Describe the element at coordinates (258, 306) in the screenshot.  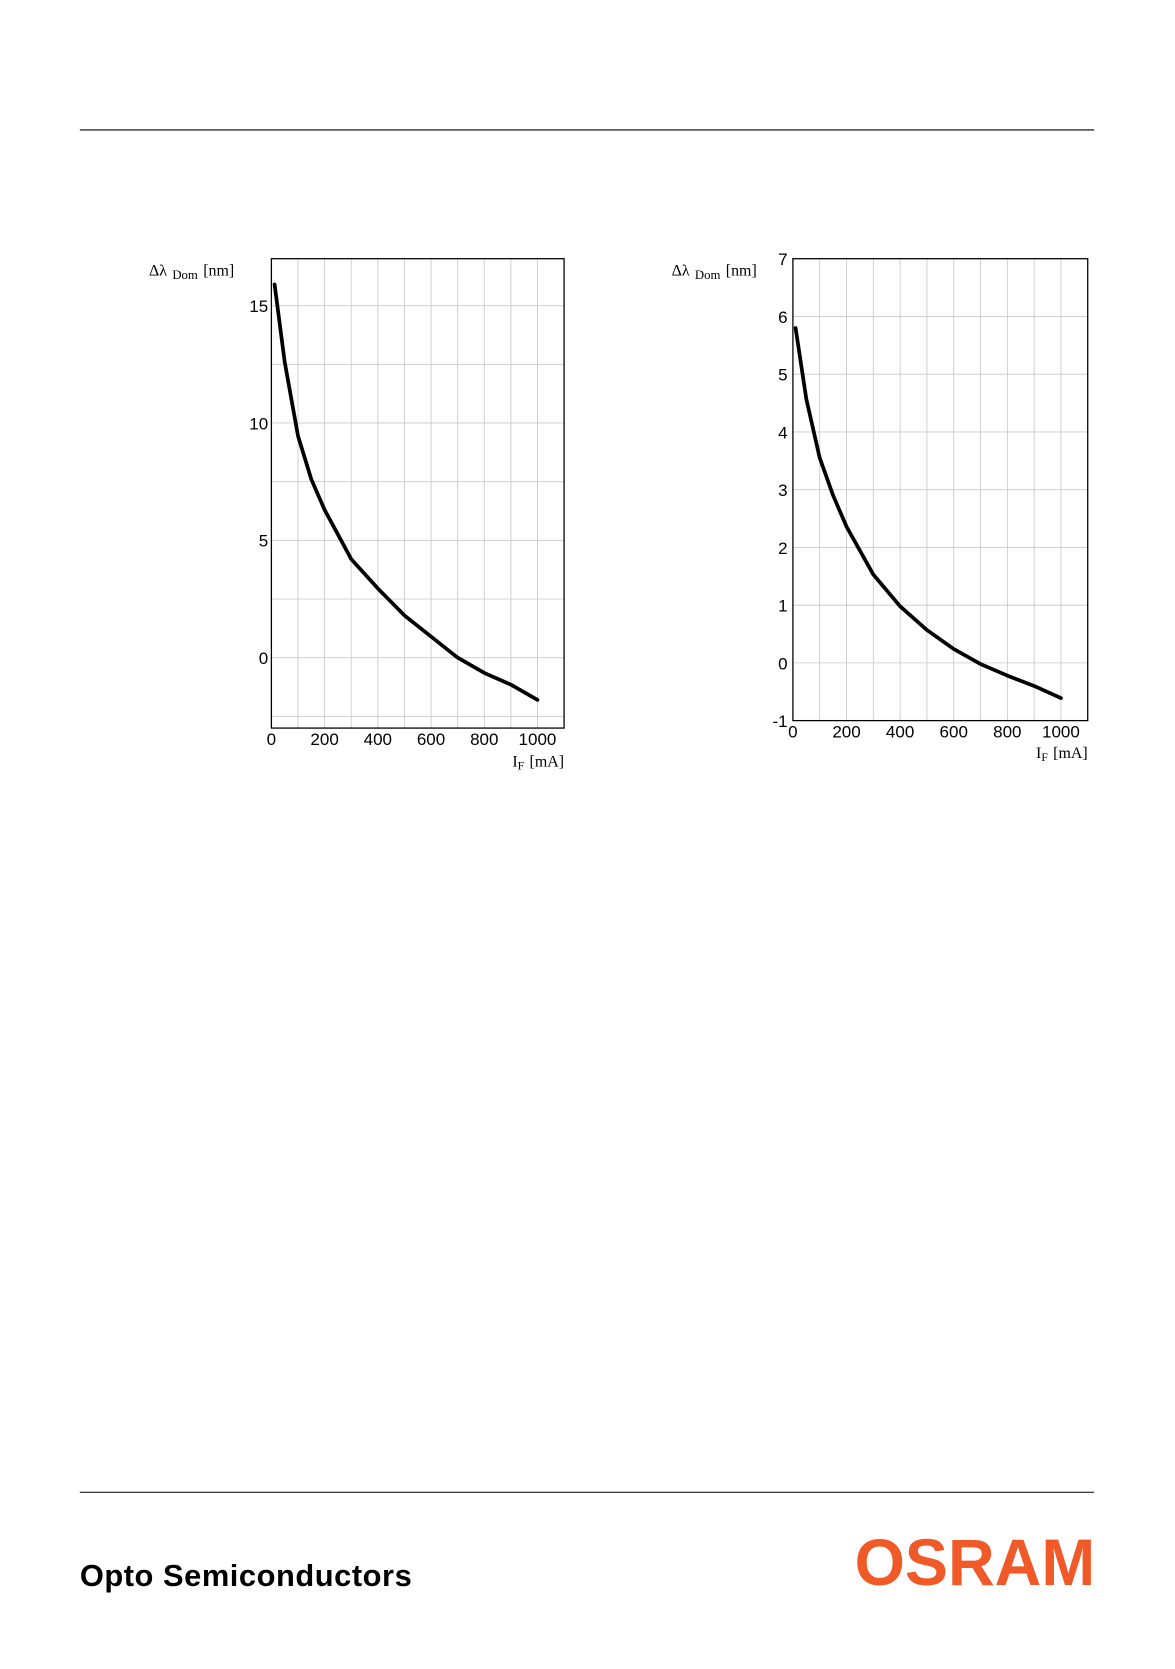
I see `y-tick-label: 15` at that location.